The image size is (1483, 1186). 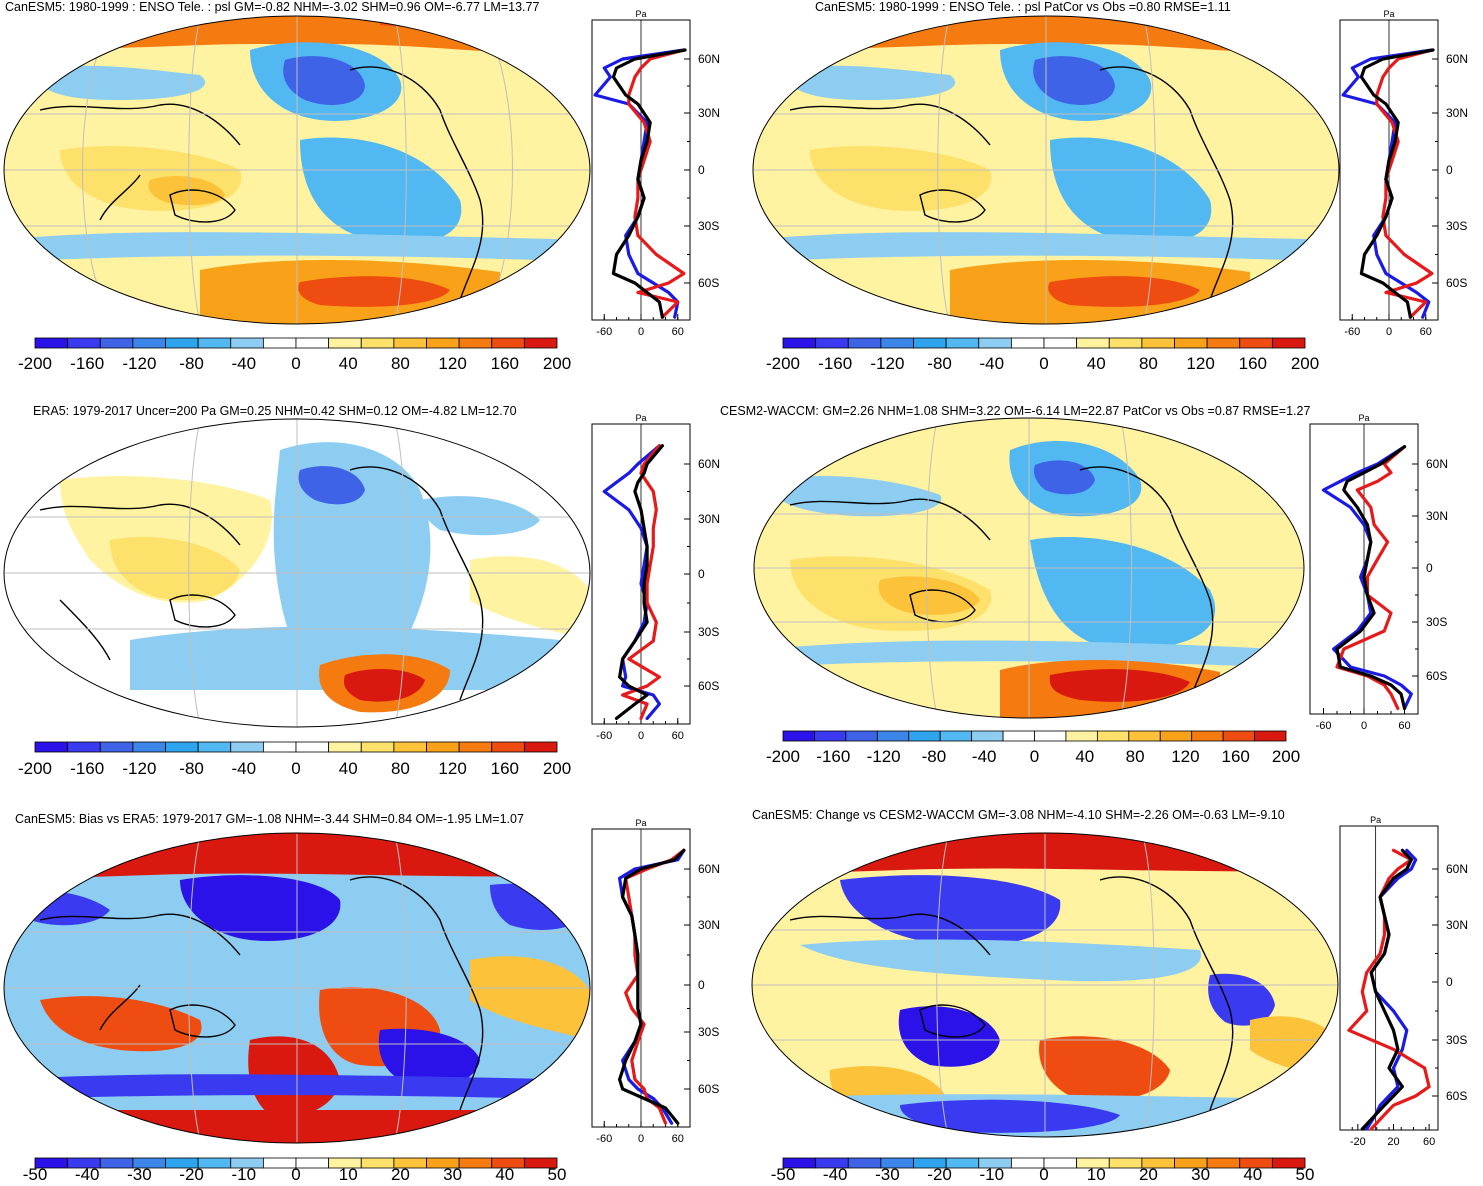 I want to click on zonal-x-tick-label: 60, so click(x=1404, y=726).